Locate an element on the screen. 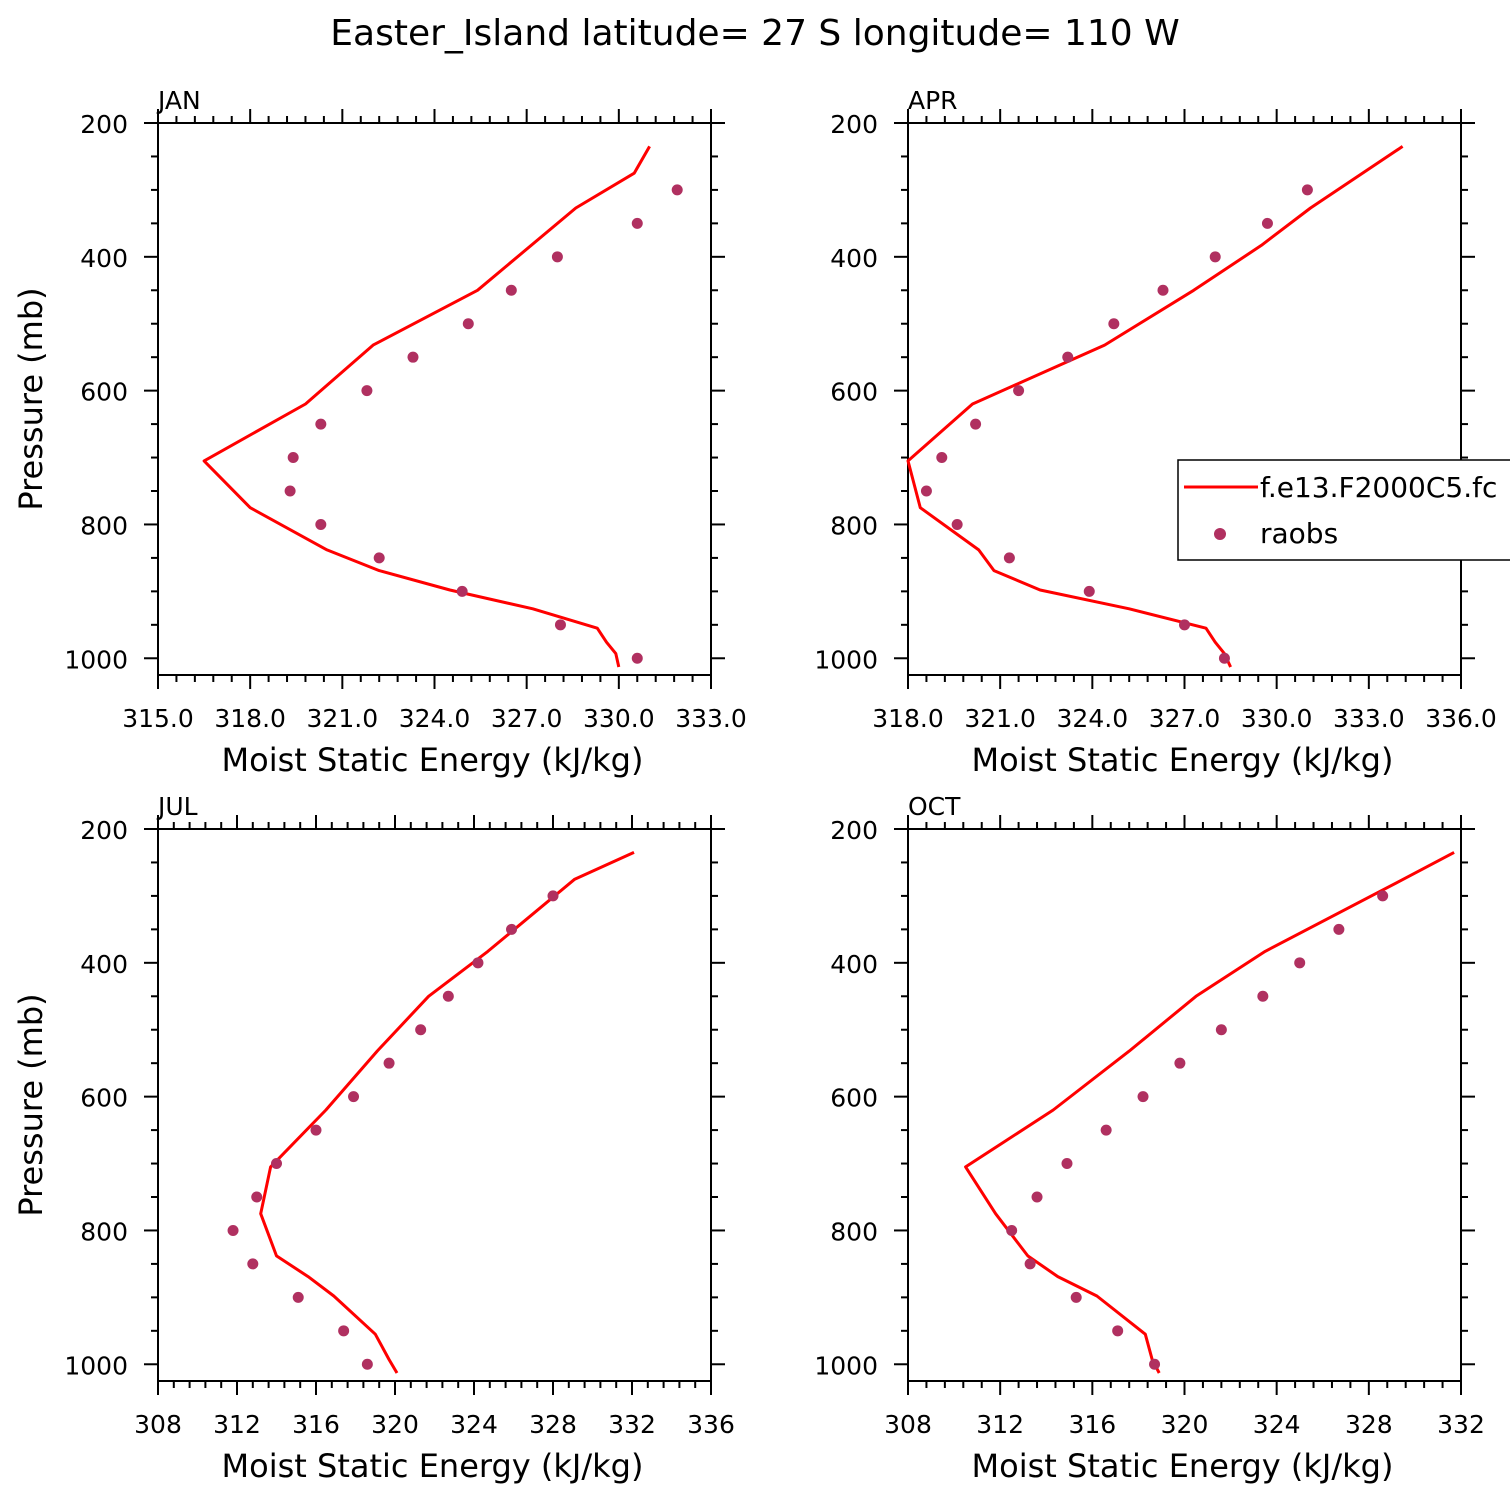 This screenshot has width=1510, height=1510. x-tick-label: 321.0 is located at coordinates (343, 718).